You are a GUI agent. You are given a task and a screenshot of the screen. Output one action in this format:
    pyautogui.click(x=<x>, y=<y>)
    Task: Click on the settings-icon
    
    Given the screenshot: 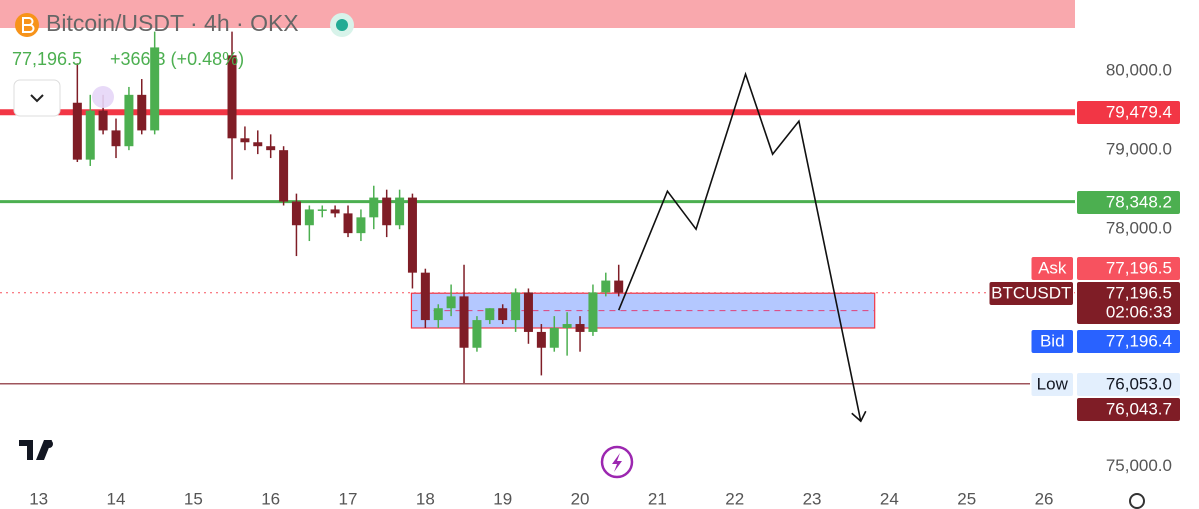 What is the action you would take?
    pyautogui.click(x=1137, y=501)
    